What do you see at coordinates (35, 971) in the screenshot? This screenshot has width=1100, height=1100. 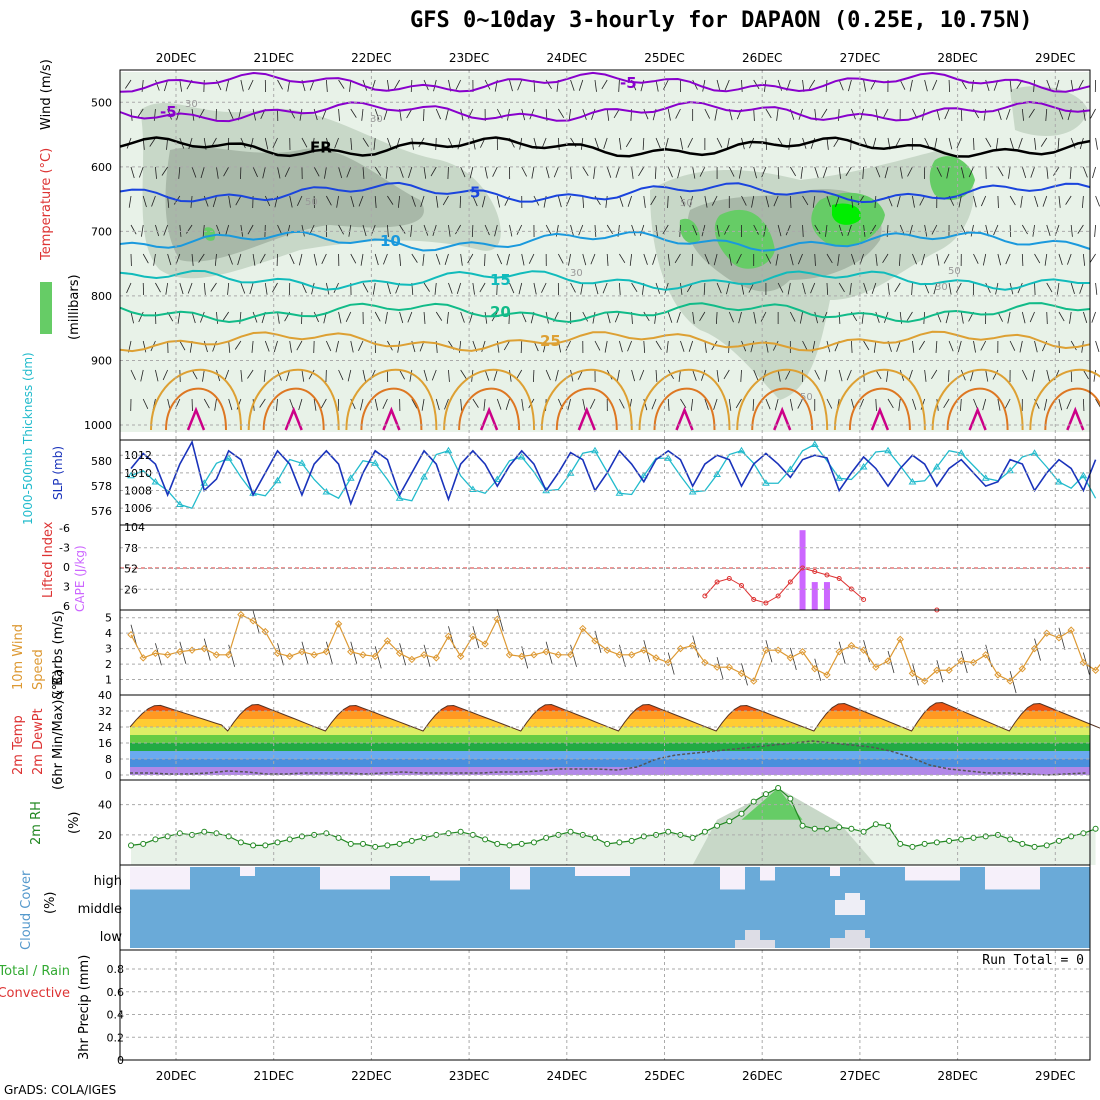 I see `ylabel-total-rain: Total / Rain` at bounding box center [35, 971].